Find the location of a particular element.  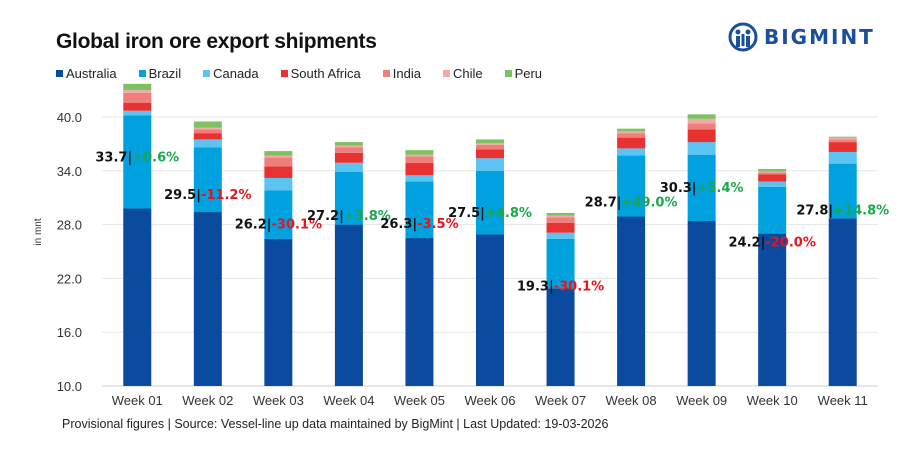

total-value: 28.7| is located at coordinates (603, 202).